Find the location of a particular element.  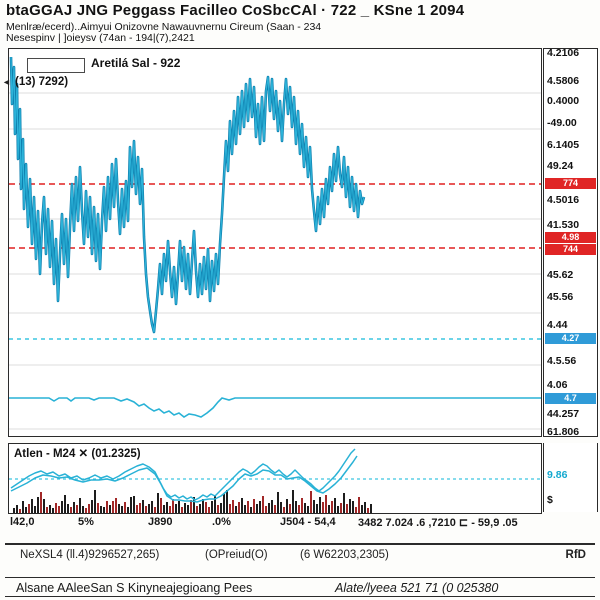

footer-right-text: Alate/lyeea 521 71 (0 025380 is located at coordinates (417, 588).